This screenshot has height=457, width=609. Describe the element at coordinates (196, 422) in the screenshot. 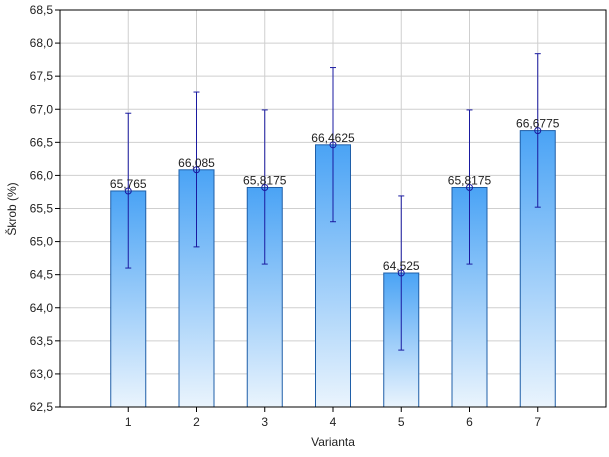

I see `x-tick-label: 2` at that location.